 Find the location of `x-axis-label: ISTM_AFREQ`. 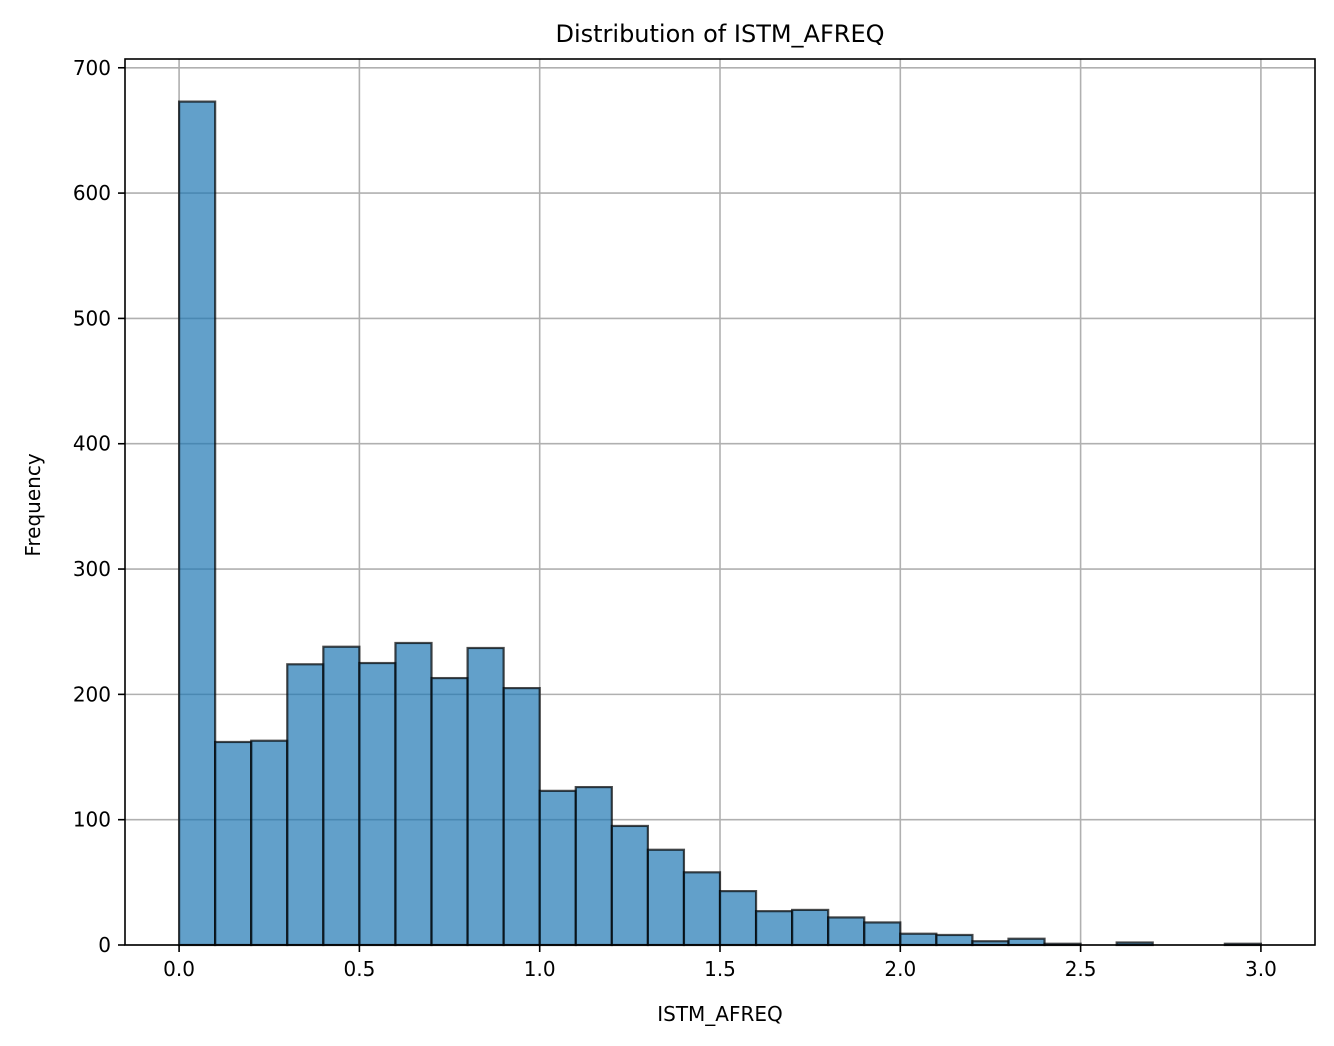

x-axis-label: ISTM_AFREQ is located at coordinates (720, 1014).